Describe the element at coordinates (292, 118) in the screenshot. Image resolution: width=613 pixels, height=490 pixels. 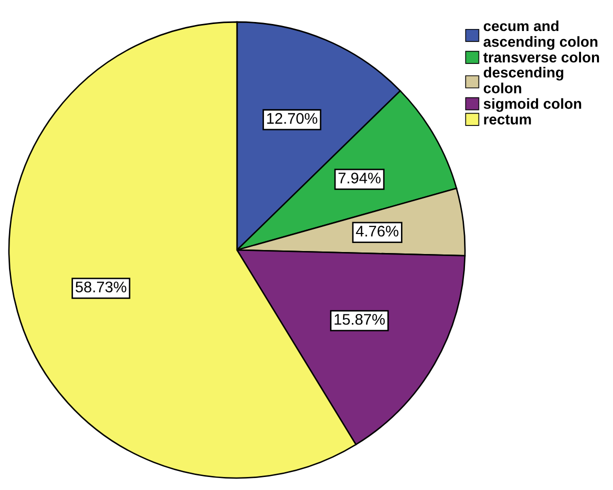
I see `data-label: 12.70%` at that location.